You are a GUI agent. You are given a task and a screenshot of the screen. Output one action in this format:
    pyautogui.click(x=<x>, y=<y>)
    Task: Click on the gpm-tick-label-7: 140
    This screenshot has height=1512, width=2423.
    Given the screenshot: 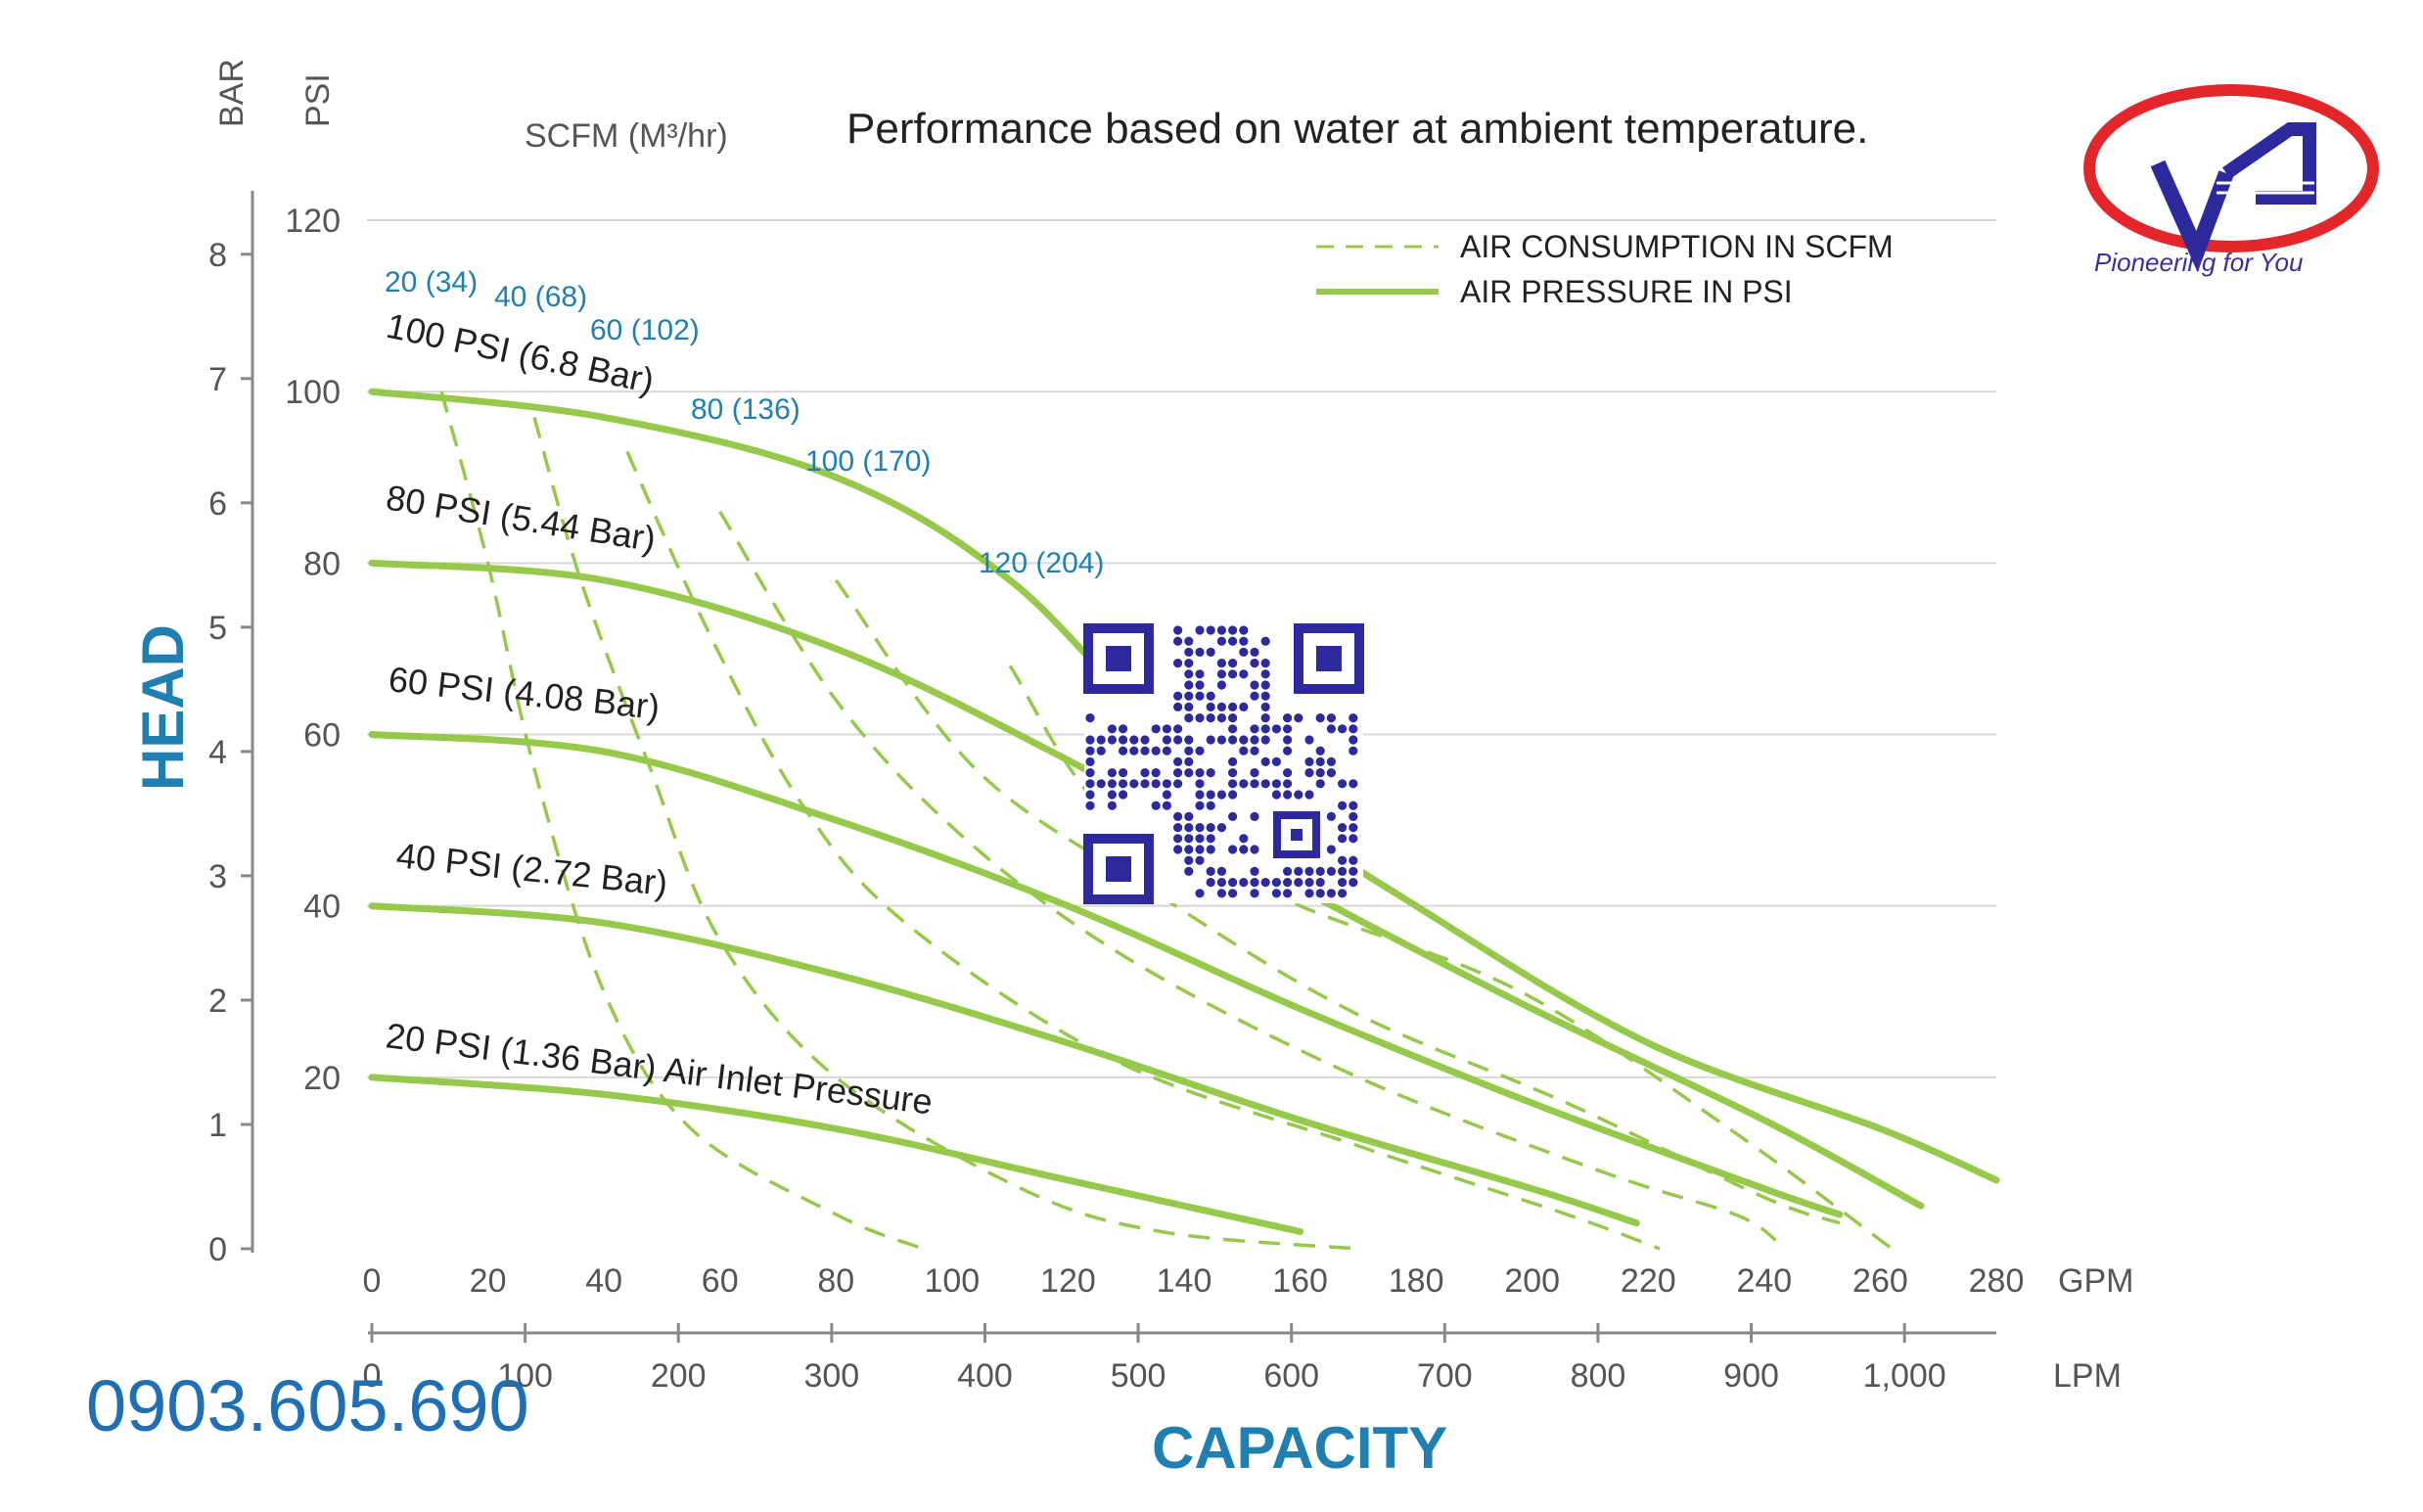 What is the action you would take?
    pyautogui.click(x=1185, y=1281)
    